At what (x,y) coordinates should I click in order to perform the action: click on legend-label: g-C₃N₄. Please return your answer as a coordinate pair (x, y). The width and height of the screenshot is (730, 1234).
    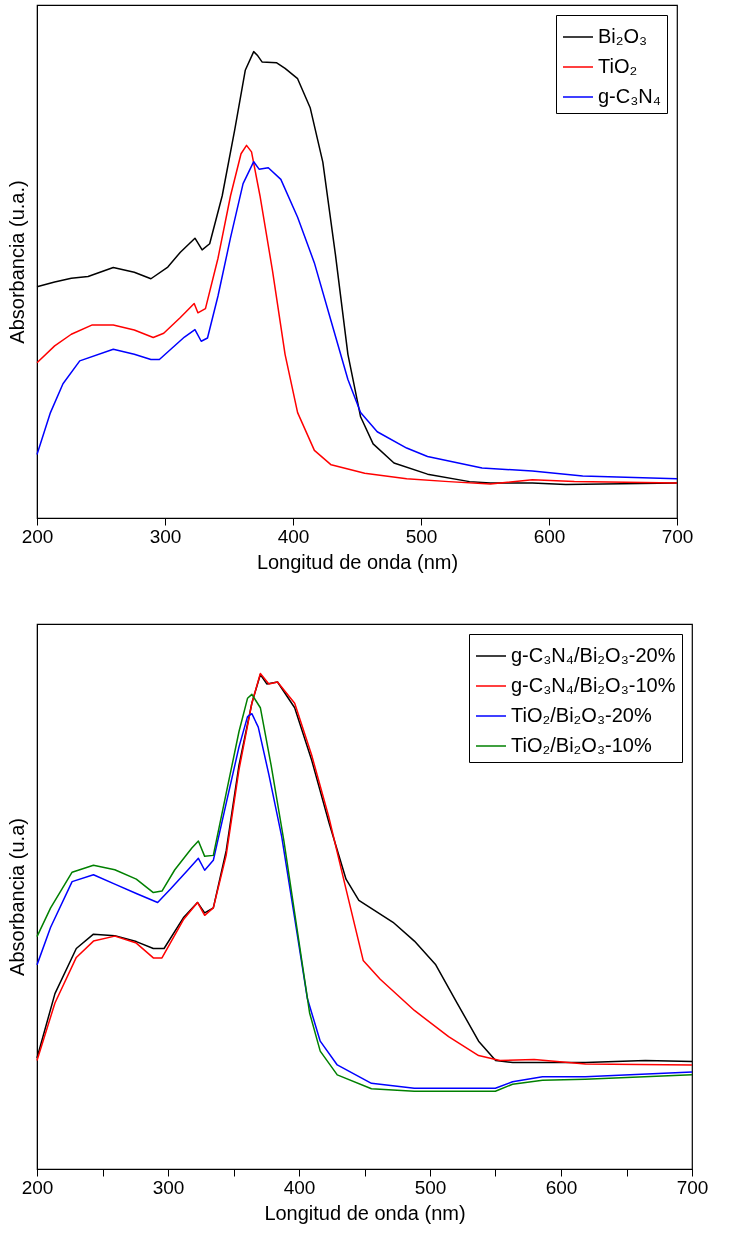
    Looking at the image, I should click on (629, 96).